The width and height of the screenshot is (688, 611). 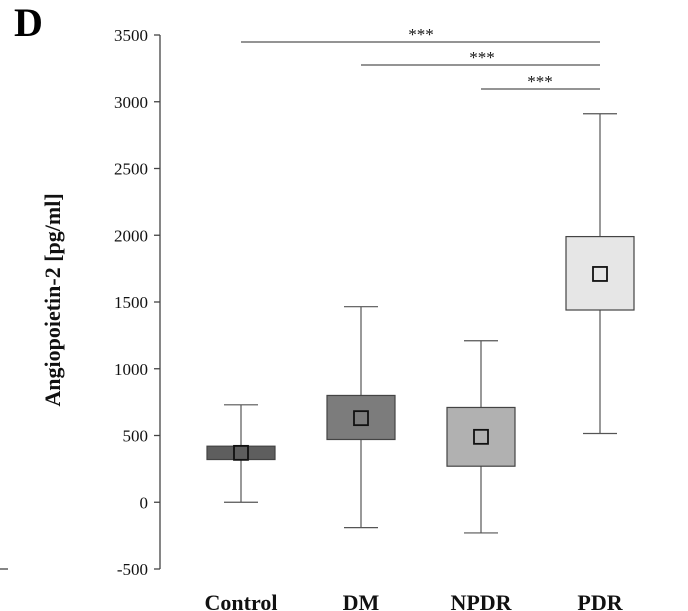 I want to click on box-npdr, so click(x=481, y=437).